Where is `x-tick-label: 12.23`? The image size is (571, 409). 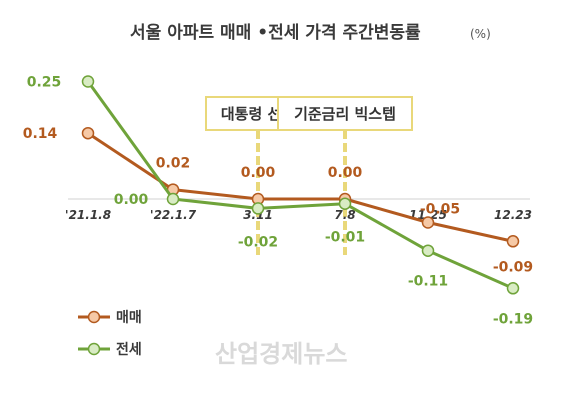 x-tick-label: 12.23 is located at coordinates (513, 215).